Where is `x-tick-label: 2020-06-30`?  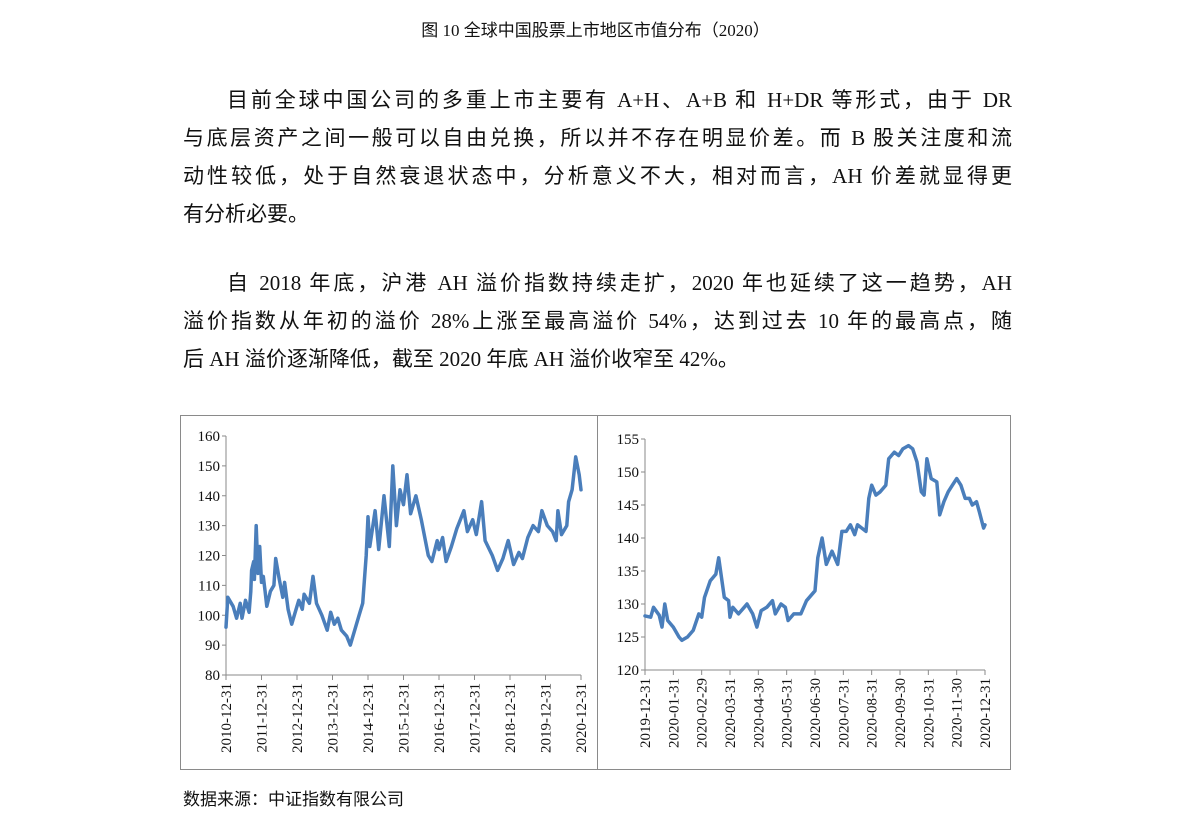 x-tick-label: 2020-06-30 is located at coordinates (816, 713).